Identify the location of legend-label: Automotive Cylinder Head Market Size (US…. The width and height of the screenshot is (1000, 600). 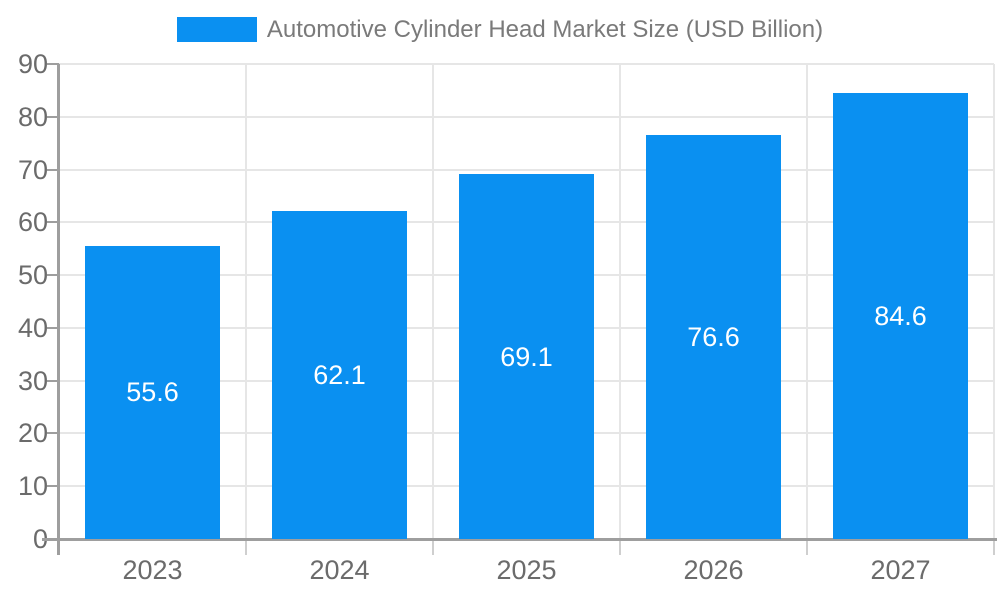
(545, 29).